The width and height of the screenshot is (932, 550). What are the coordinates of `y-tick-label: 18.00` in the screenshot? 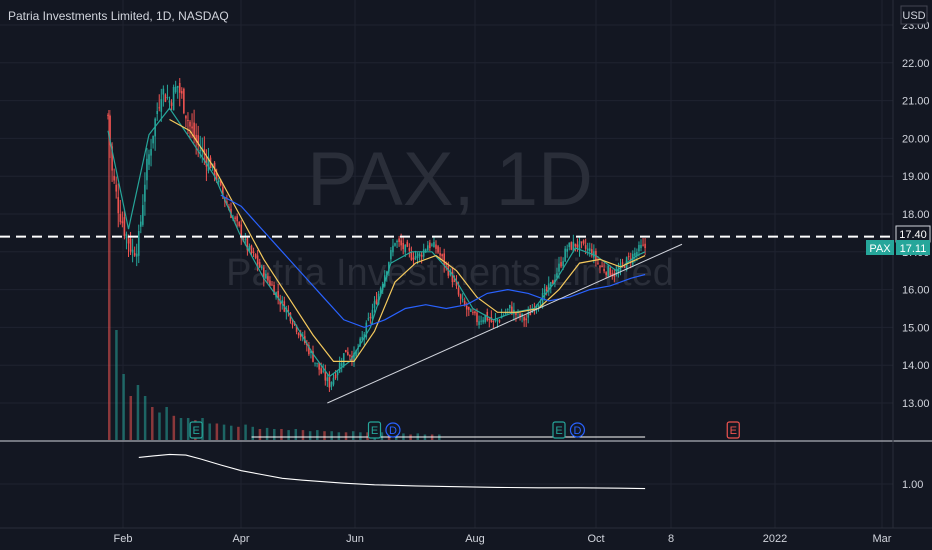 It's located at (916, 215).